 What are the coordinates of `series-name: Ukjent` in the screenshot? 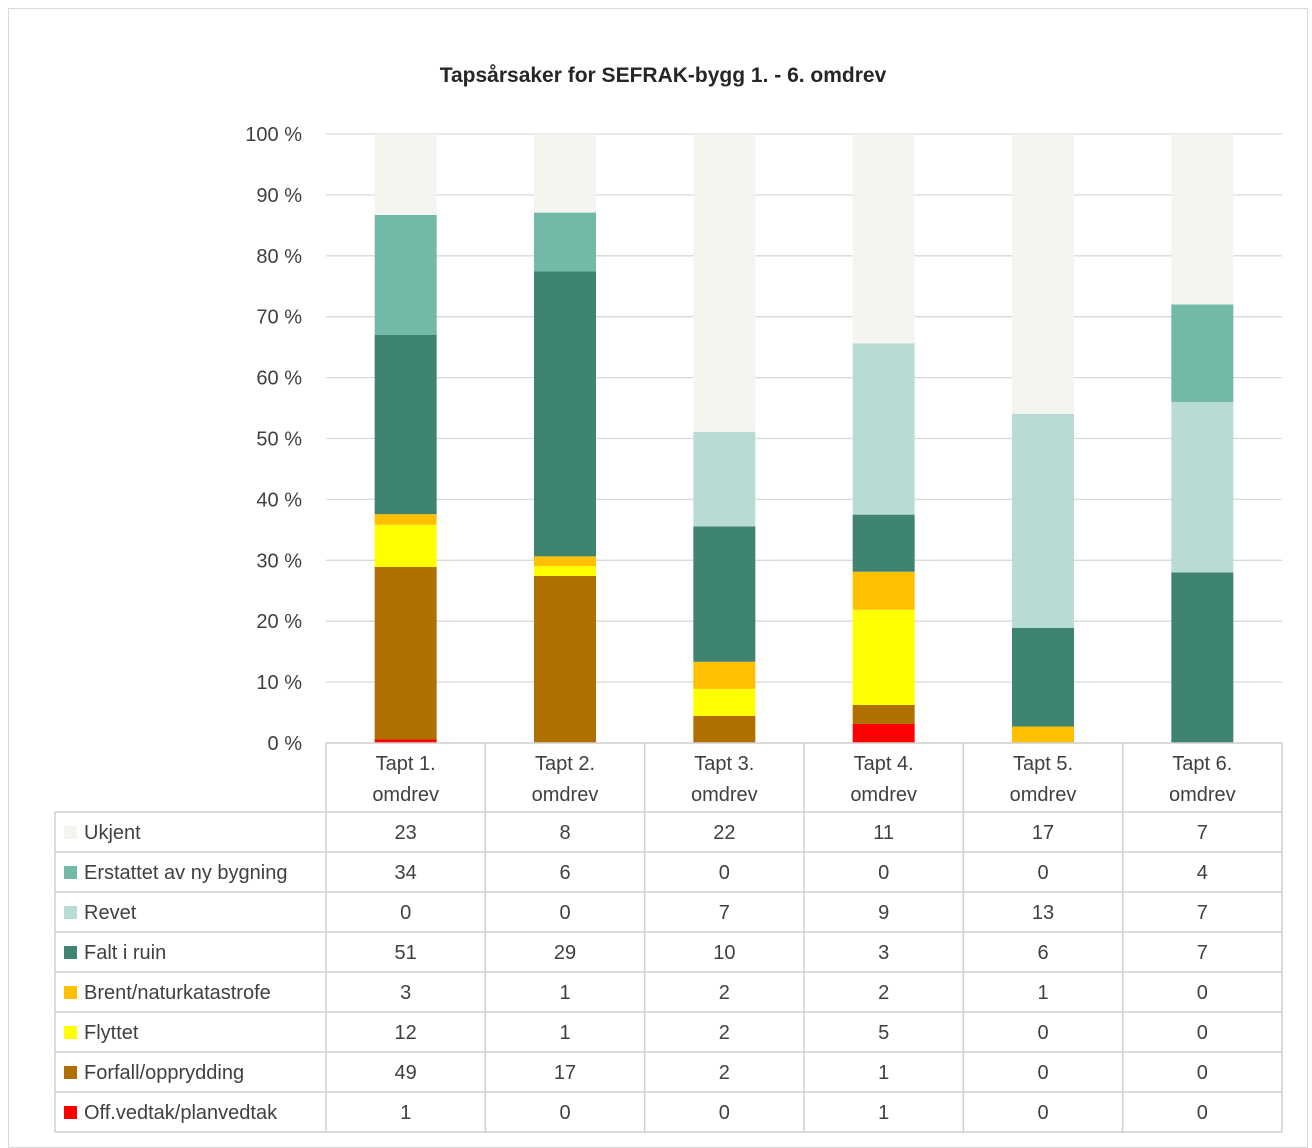 It's located at (112, 833).